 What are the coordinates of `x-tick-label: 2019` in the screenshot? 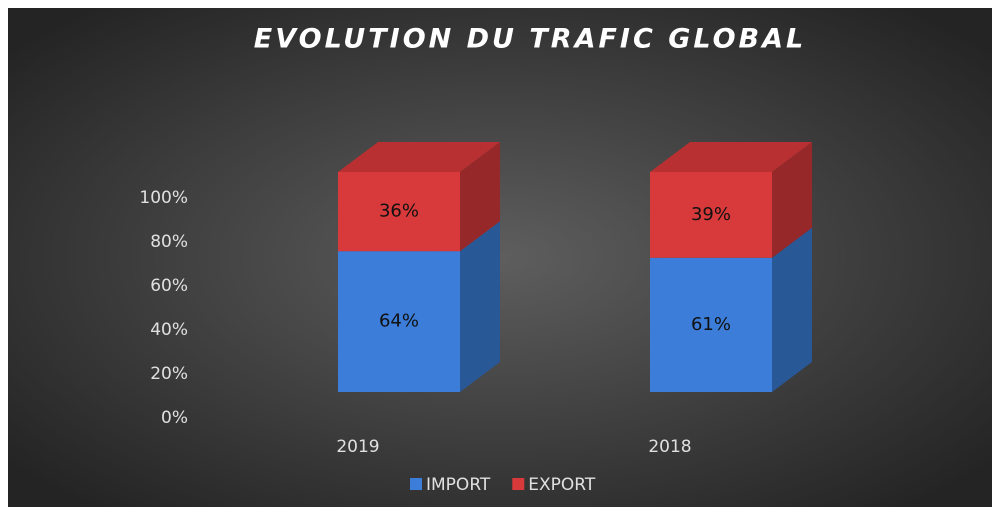 It's located at (357, 447).